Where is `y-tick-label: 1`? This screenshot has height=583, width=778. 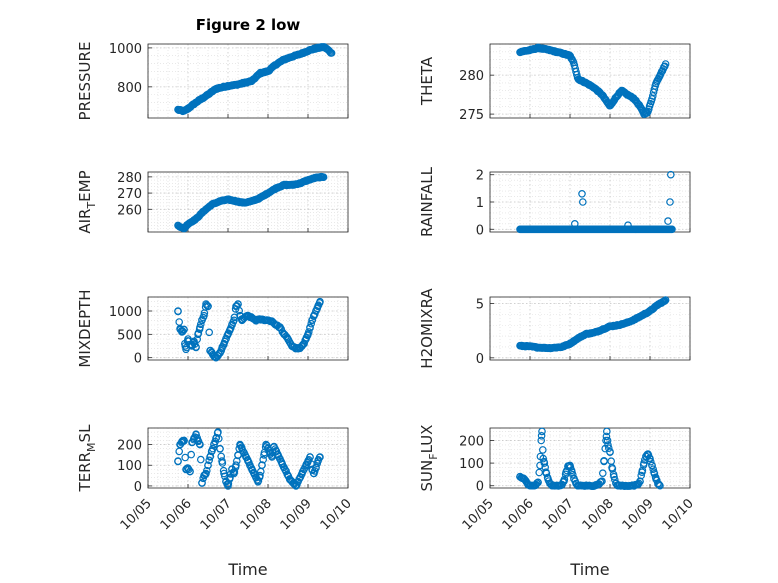 y-tick-label: 1 is located at coordinates (480, 203).